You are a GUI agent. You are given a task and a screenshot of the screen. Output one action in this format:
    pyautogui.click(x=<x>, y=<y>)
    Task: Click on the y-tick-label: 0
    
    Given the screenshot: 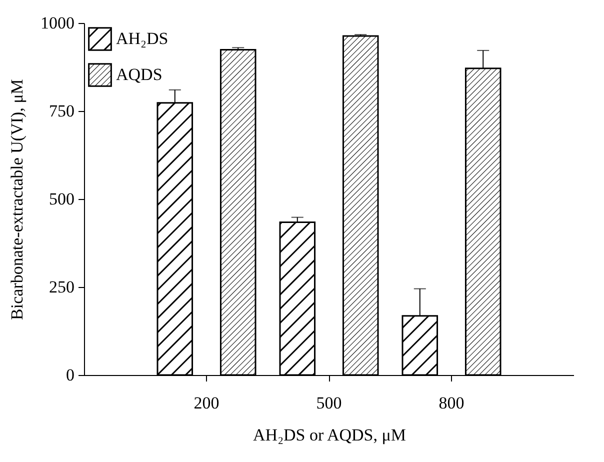 What is the action you would take?
    pyautogui.click(x=70, y=375)
    